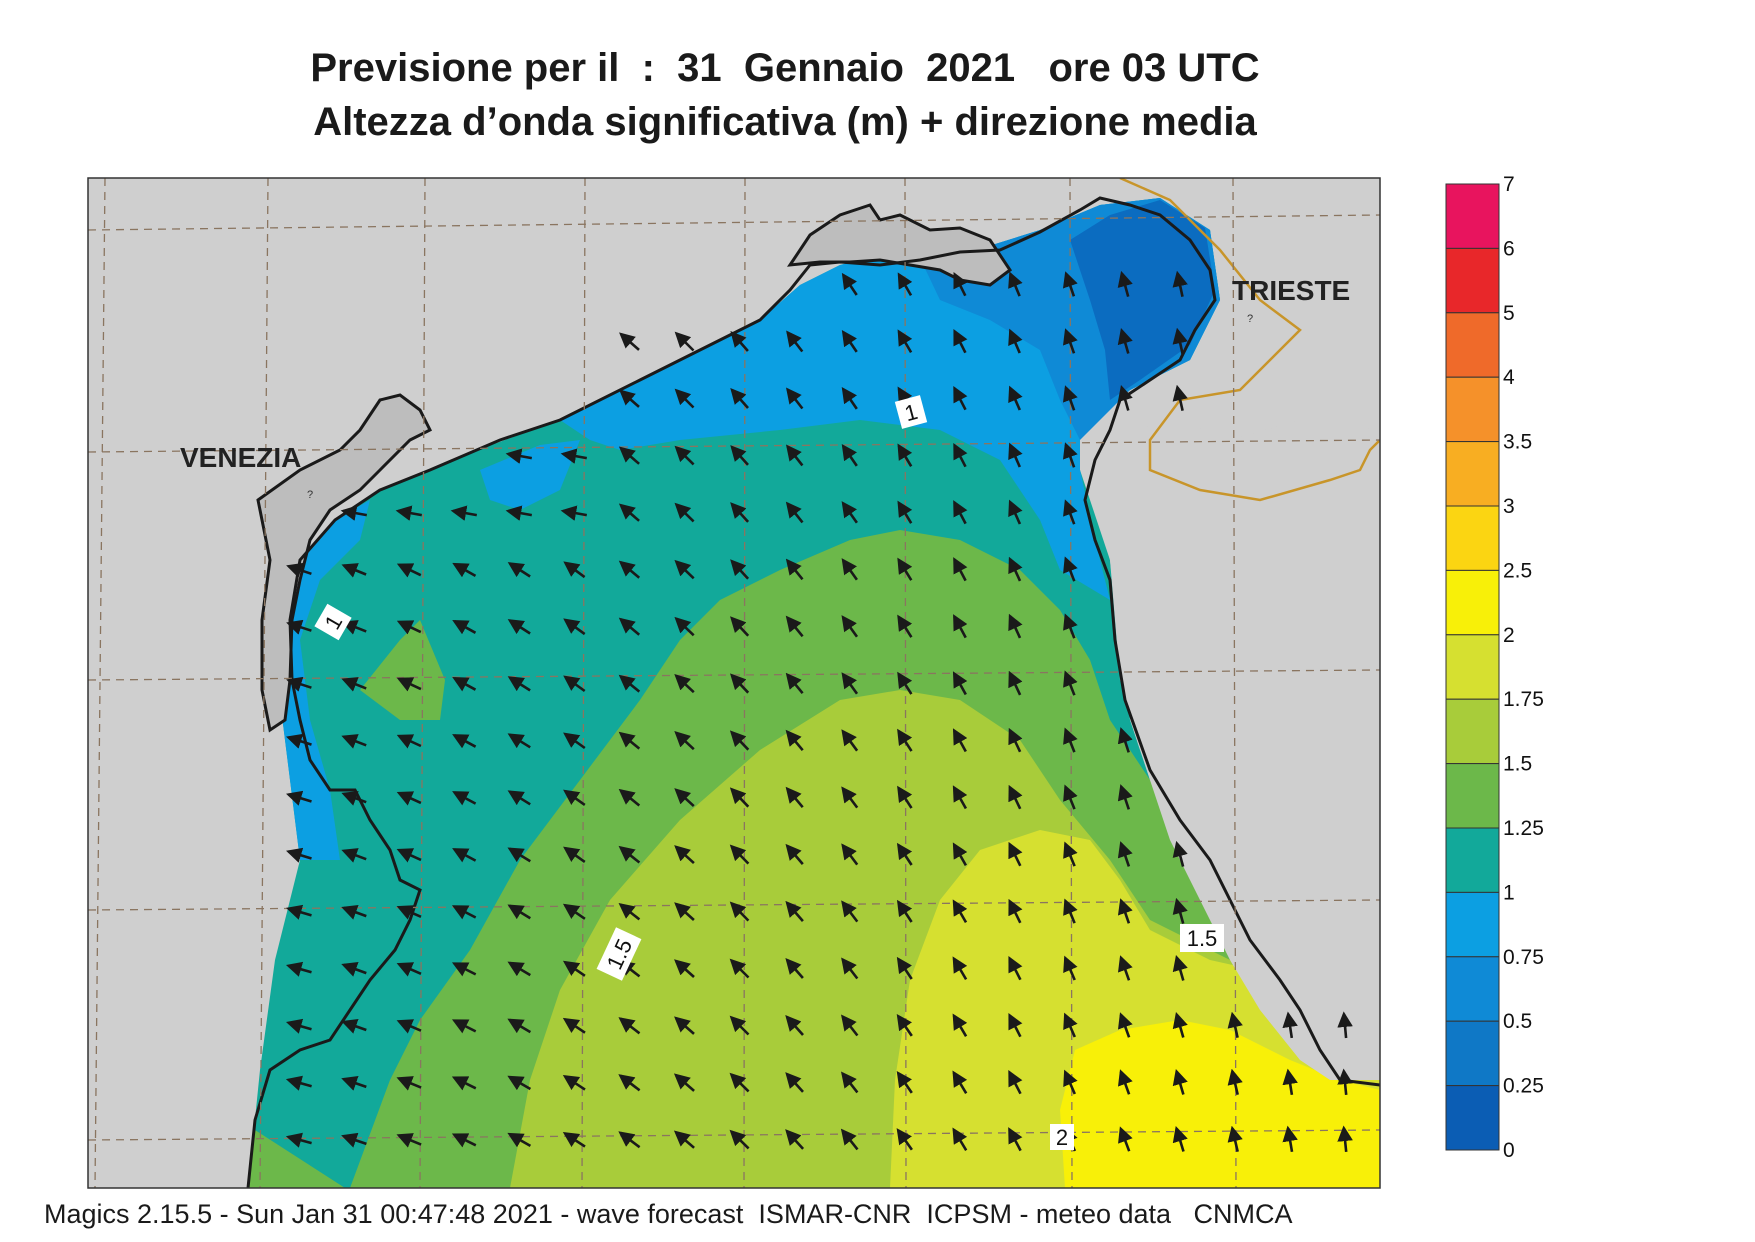 This screenshot has width=1755, height=1242. What do you see at coordinates (899, 245) in the screenshot?
I see `grado-lagoon-land` at bounding box center [899, 245].